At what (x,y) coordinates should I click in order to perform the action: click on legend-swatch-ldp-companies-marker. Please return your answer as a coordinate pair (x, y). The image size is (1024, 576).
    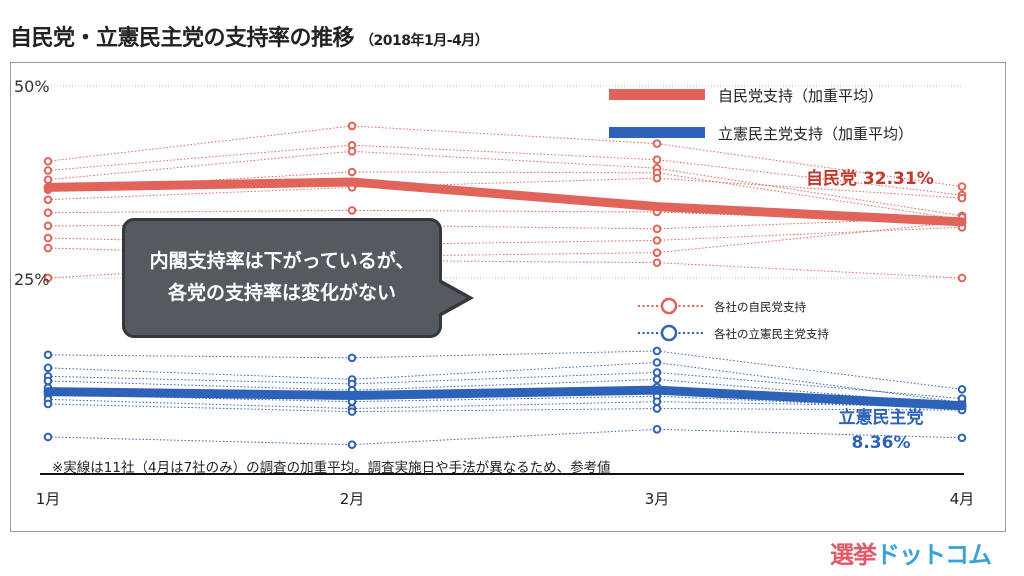
    Looking at the image, I should click on (669, 306).